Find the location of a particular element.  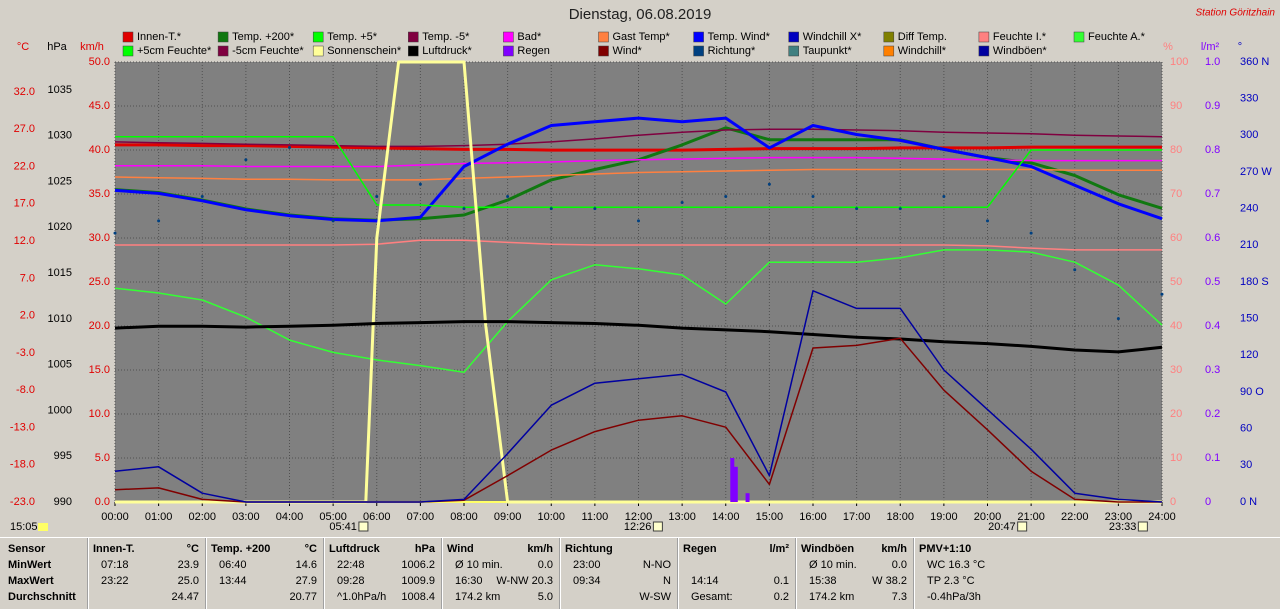

table-cell: 24.47 is located at coordinates (185, 597).